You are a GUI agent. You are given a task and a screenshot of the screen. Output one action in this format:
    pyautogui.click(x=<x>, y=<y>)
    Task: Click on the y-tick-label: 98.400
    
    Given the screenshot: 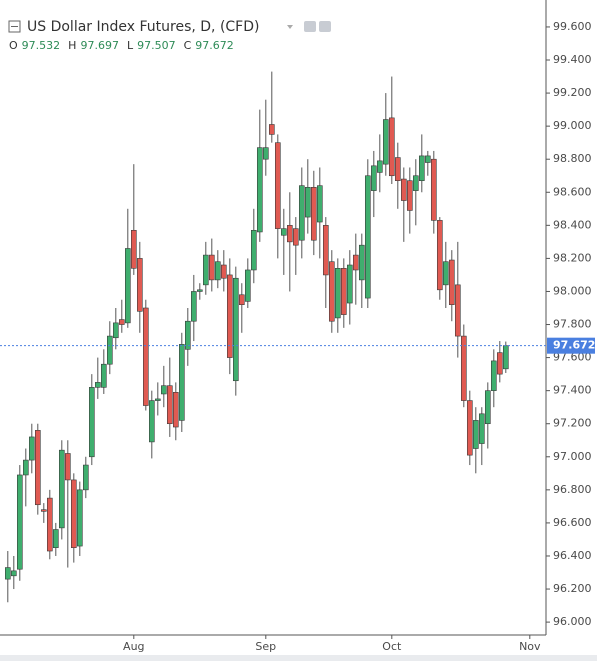 What is the action you would take?
    pyautogui.click(x=572, y=224)
    